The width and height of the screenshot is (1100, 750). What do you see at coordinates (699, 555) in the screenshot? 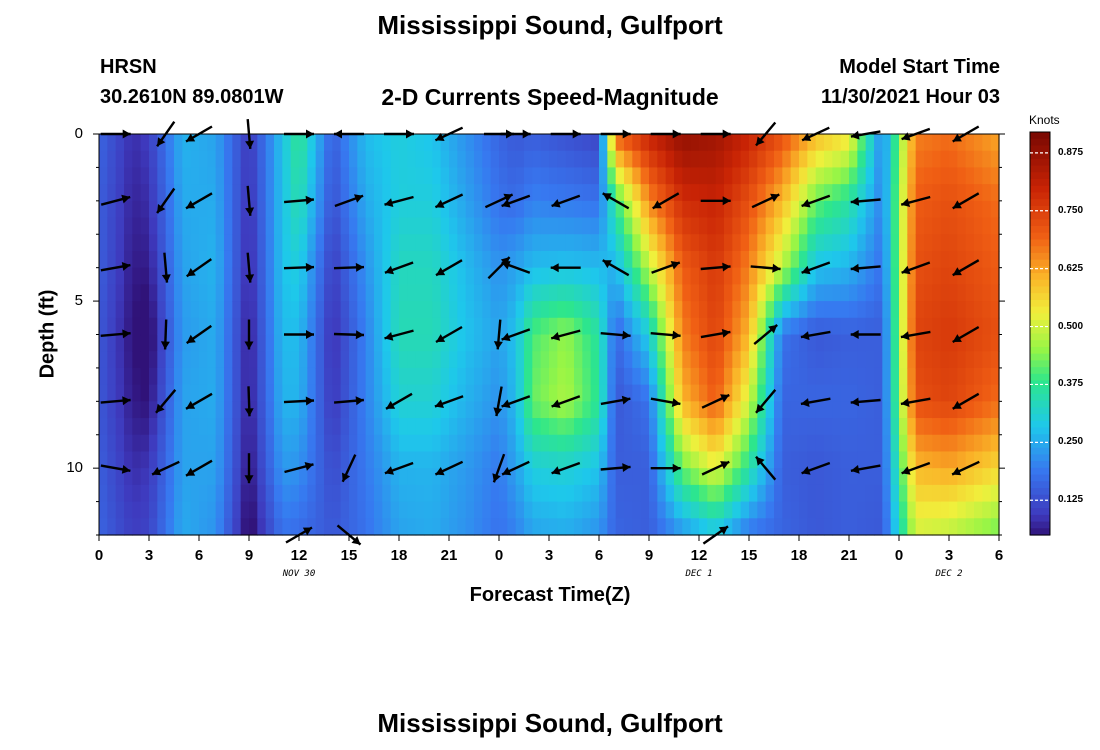
I see `x-tick-label: 12` at bounding box center [699, 555].